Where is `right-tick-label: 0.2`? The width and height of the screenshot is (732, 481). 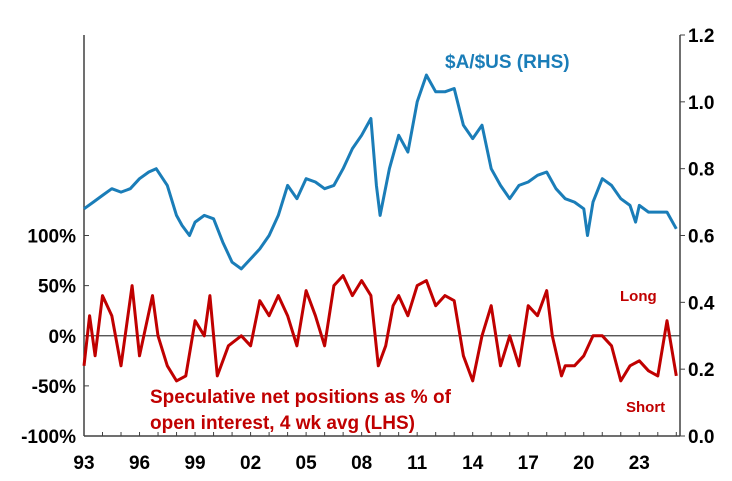 right-tick-label: 0.2 is located at coordinates (701, 370).